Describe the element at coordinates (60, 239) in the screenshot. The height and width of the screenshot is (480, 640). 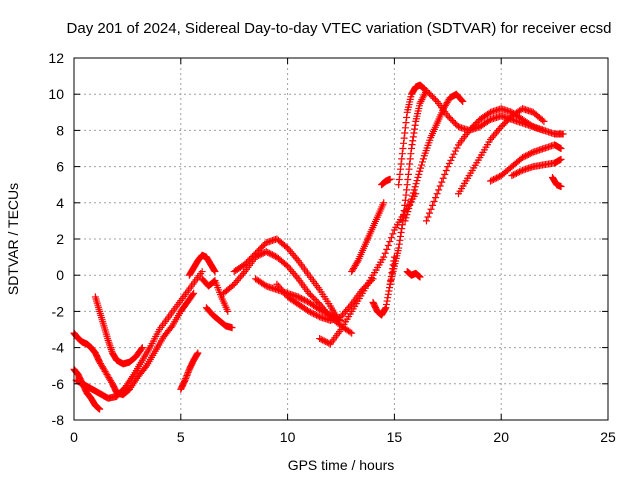
I see `y-tick-label: 2` at that location.